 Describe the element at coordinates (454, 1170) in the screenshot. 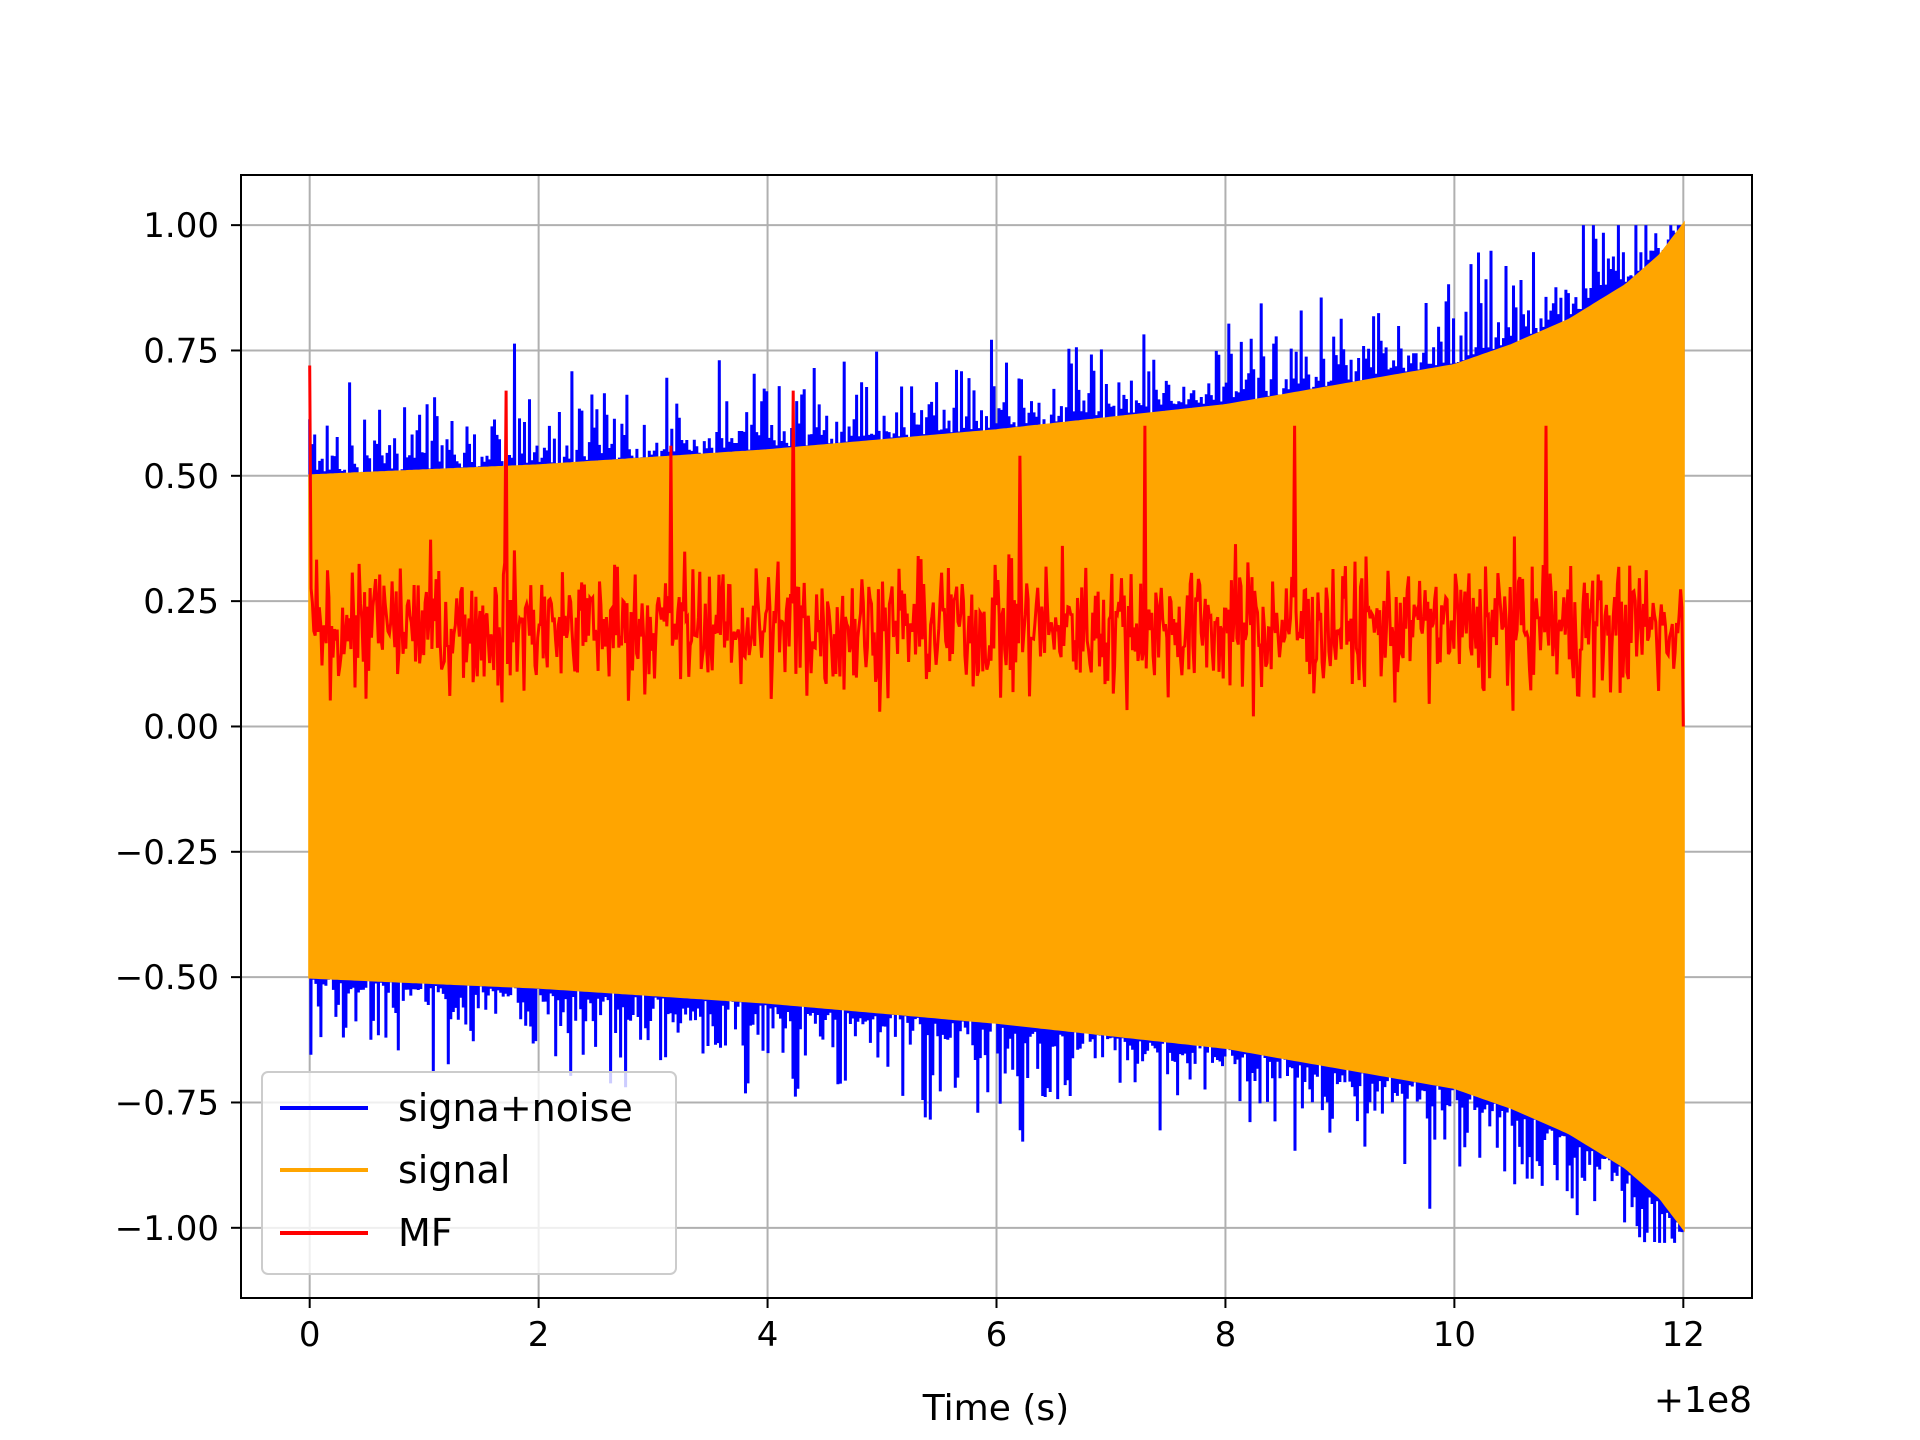

I see `legend-label-signal: signal` at that location.